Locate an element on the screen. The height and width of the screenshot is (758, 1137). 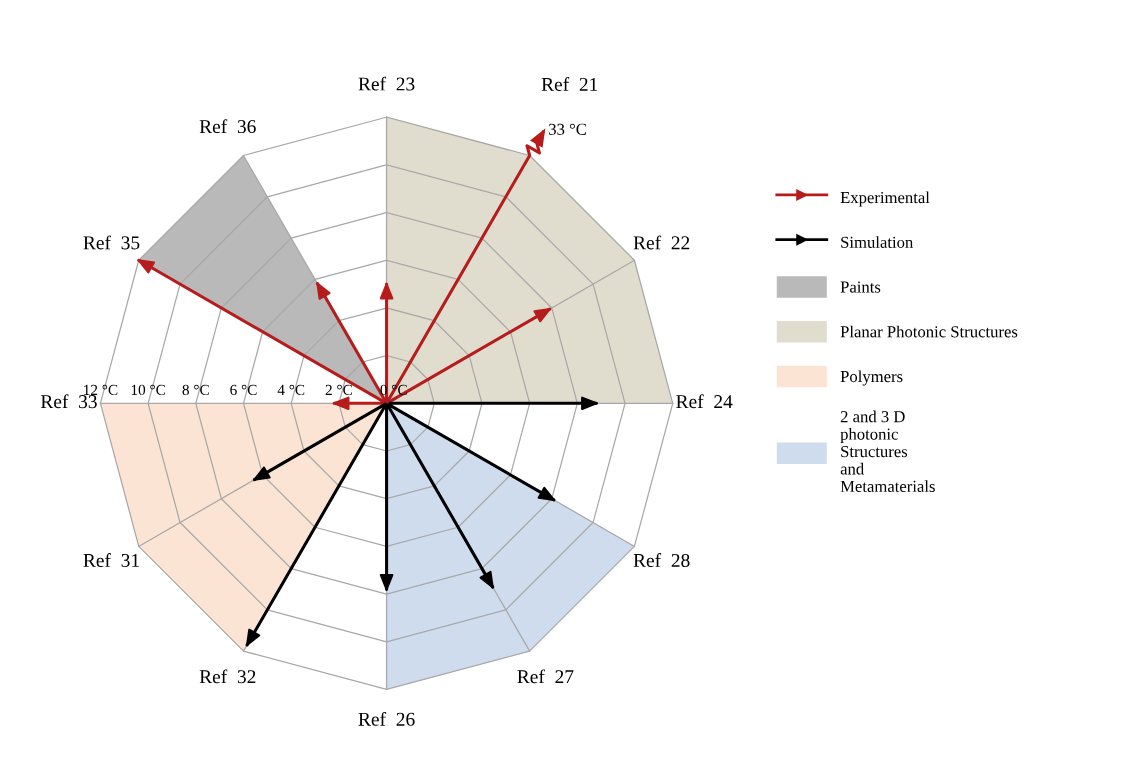
spoke-label: Ref 28 is located at coordinates (661, 560).